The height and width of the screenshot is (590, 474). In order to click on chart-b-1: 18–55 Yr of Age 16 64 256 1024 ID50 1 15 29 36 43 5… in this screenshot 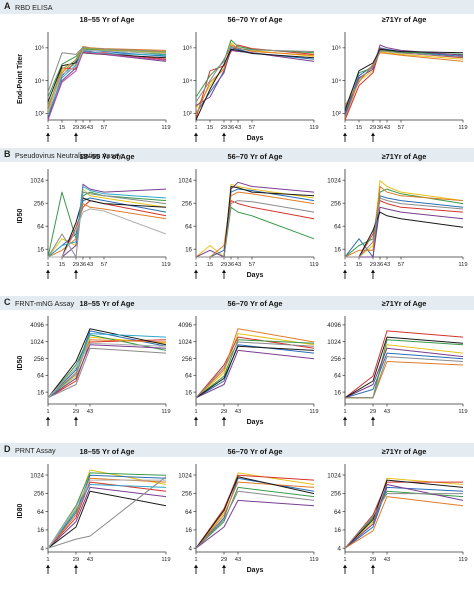, I will do `click(94, 215)`.